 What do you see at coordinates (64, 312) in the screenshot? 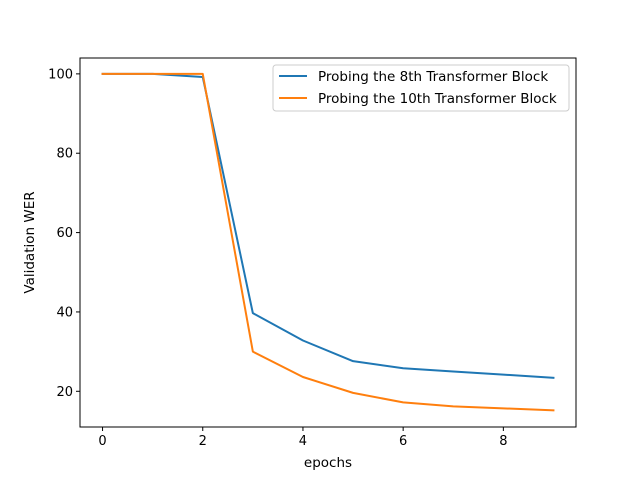
I see `y-tick-label: 40` at bounding box center [64, 312].